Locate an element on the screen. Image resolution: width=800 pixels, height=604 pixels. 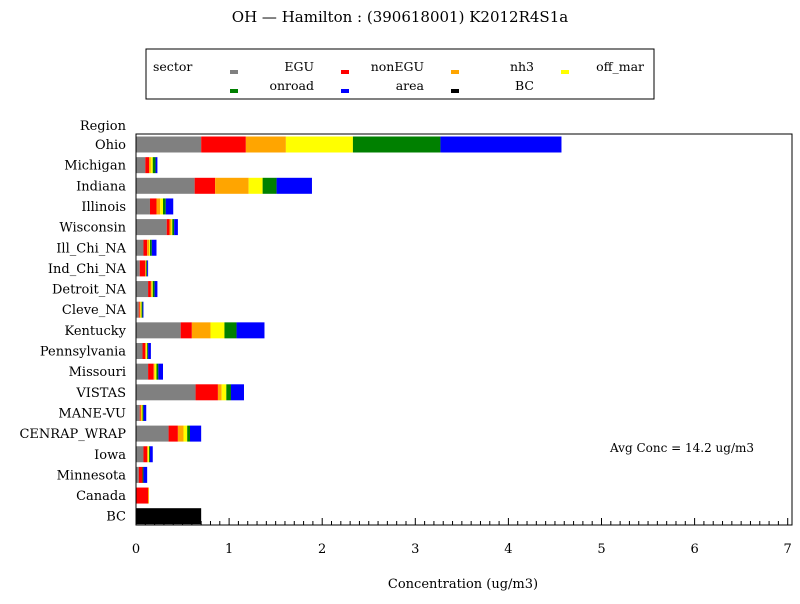
bar-wisconsin-area is located at coordinates (176, 227).